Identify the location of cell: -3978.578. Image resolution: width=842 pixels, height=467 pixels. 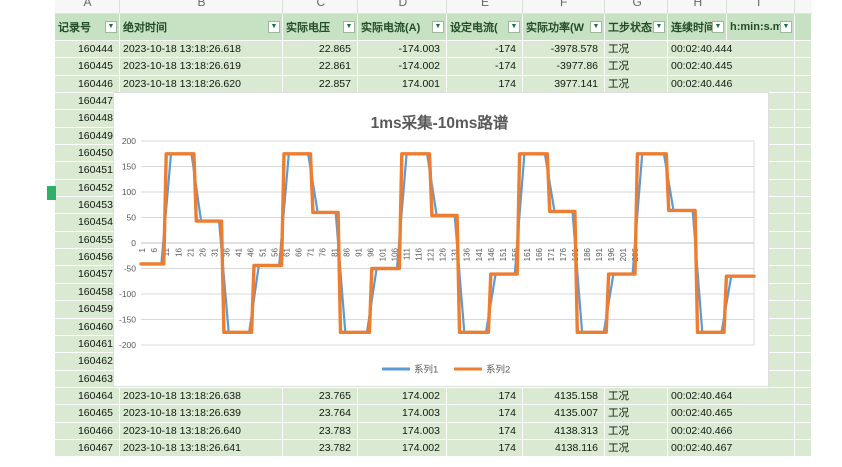
(564, 50).